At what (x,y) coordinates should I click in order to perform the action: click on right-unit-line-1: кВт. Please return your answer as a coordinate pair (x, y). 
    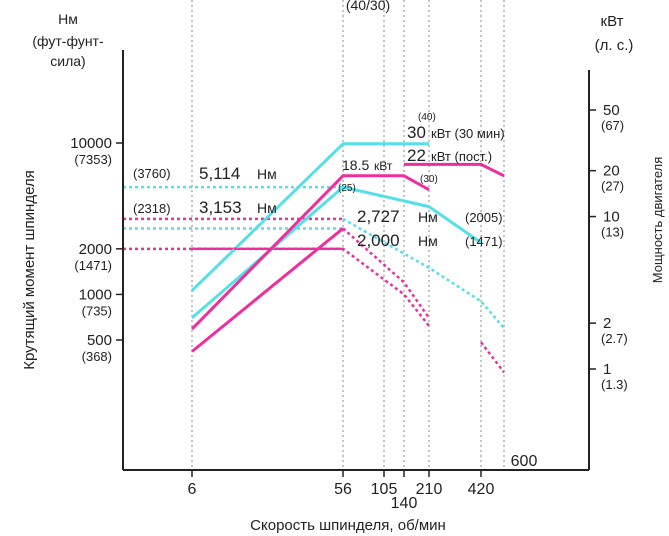
    Looking at the image, I should click on (612, 21).